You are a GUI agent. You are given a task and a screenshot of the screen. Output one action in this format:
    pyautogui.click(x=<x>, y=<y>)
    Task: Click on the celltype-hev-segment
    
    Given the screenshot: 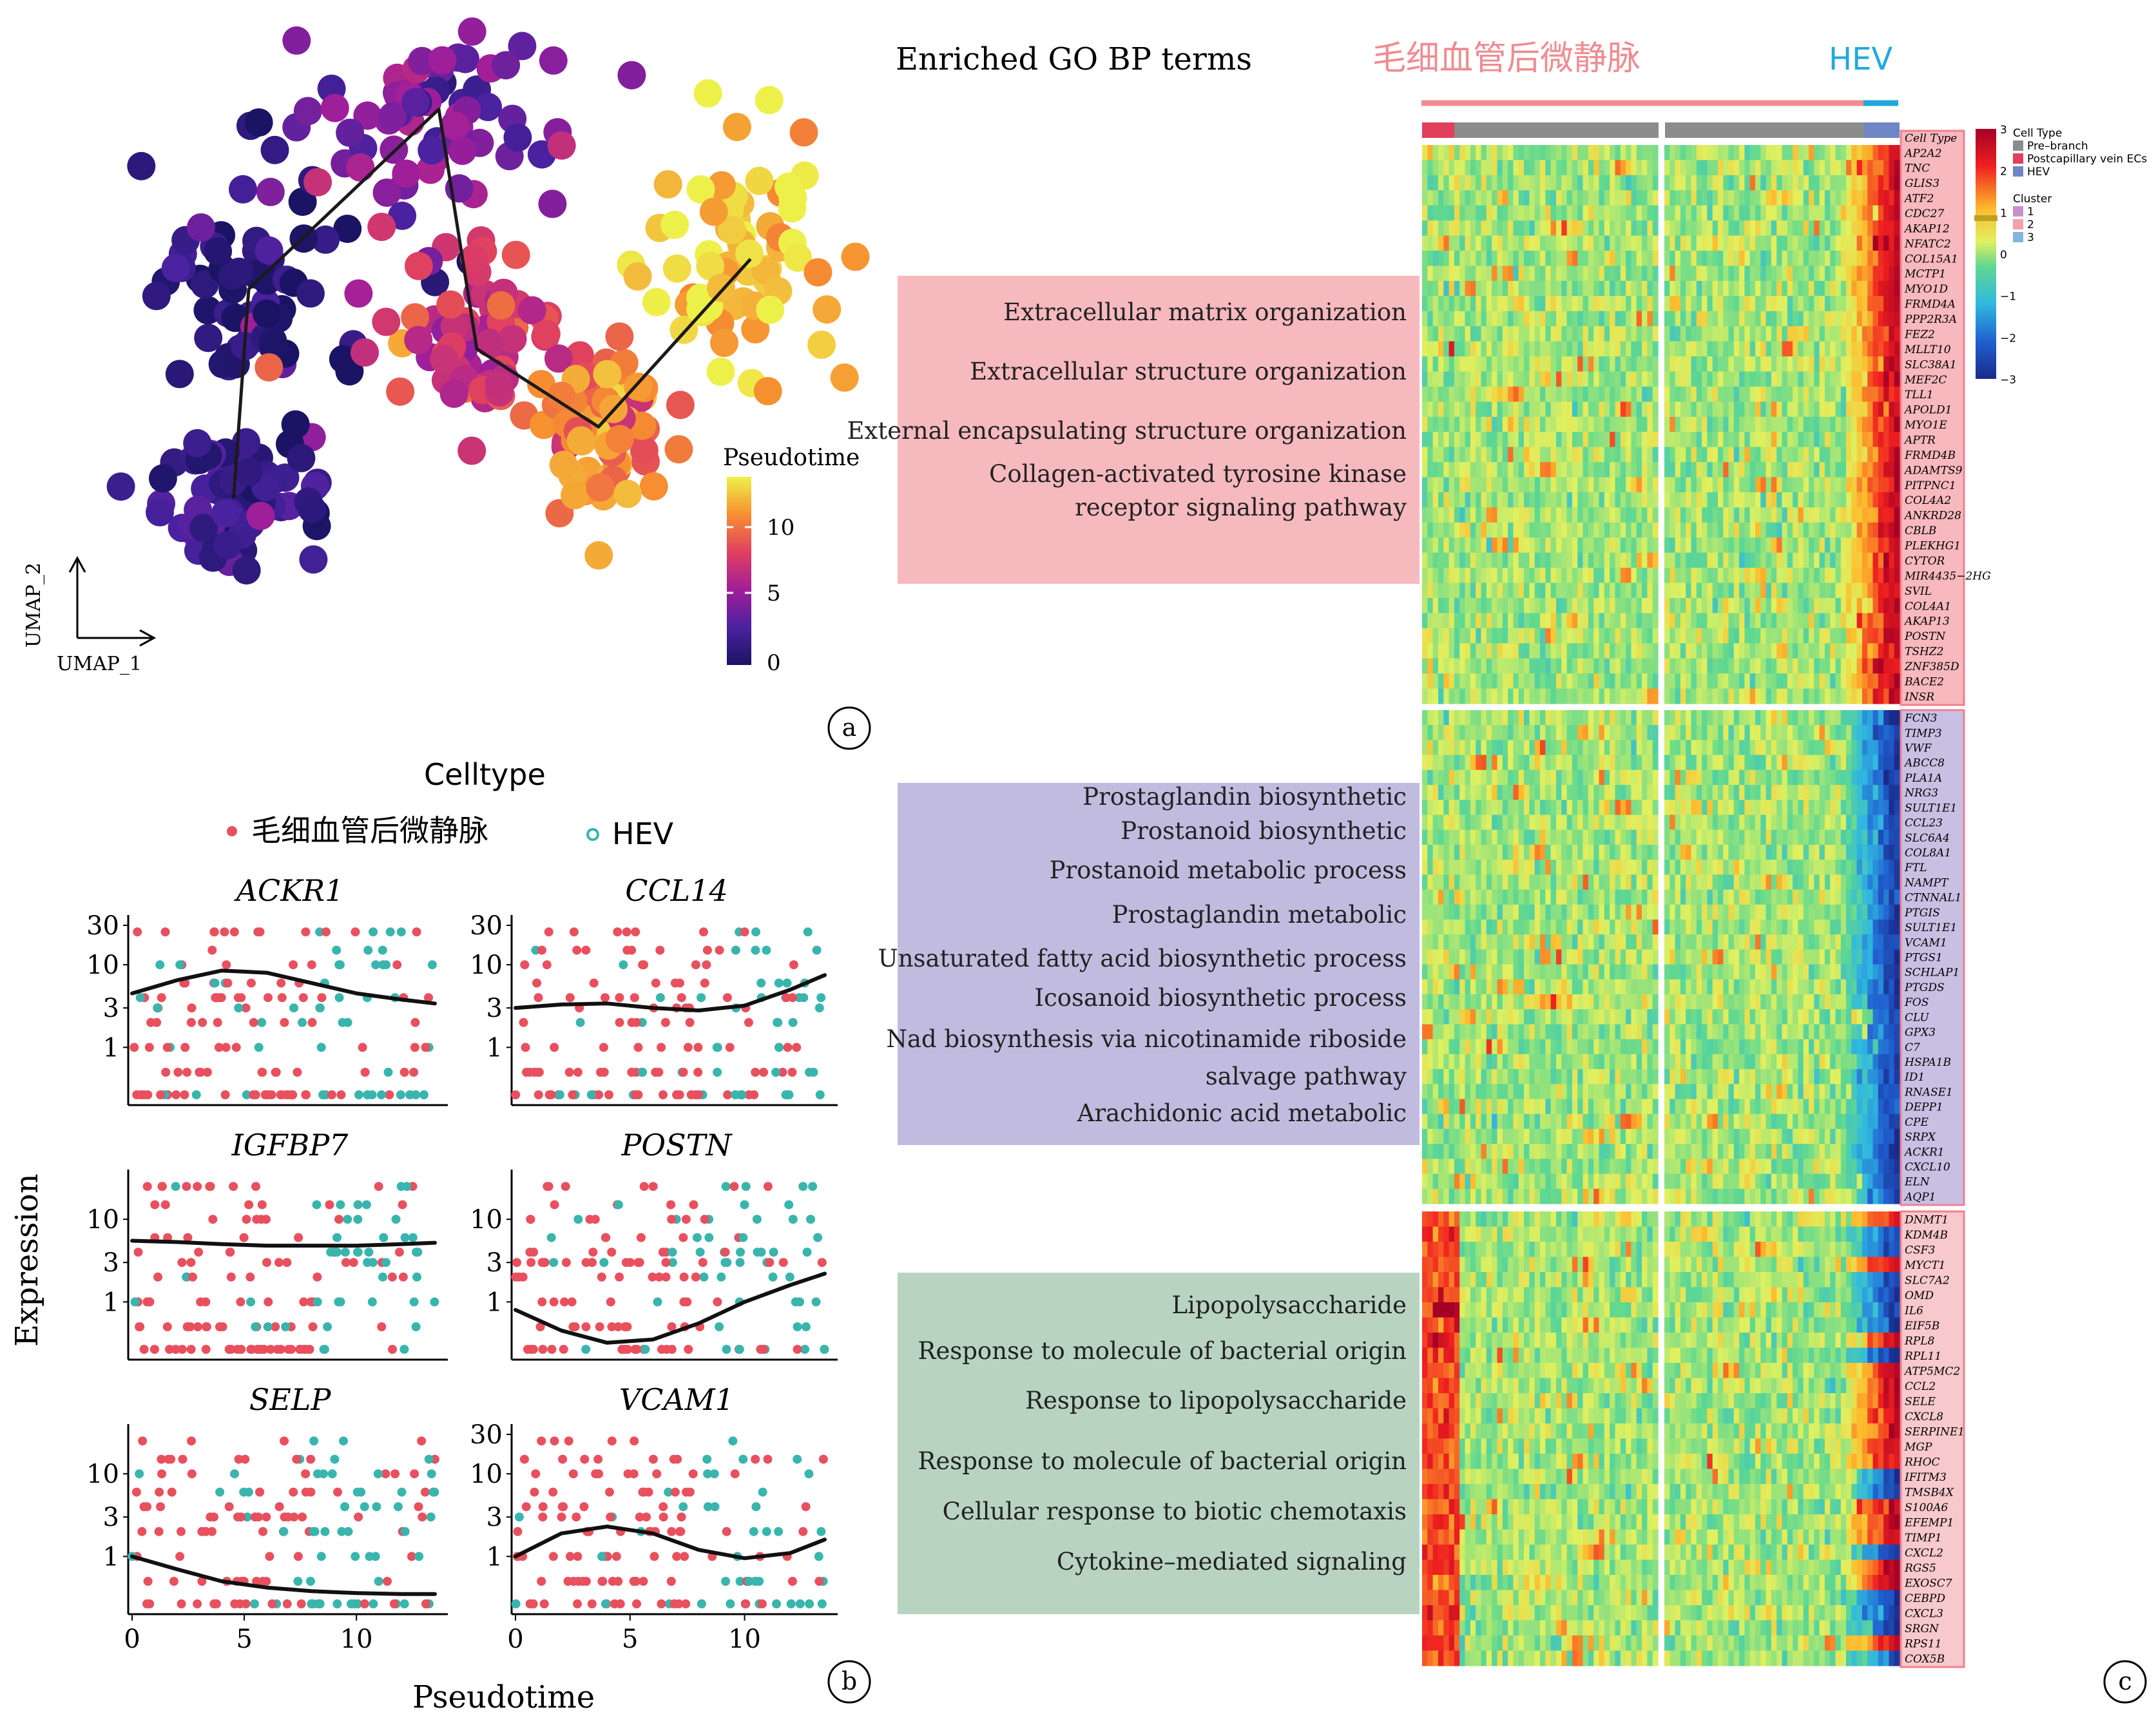 What is the action you would take?
    pyautogui.click(x=1882, y=130)
    